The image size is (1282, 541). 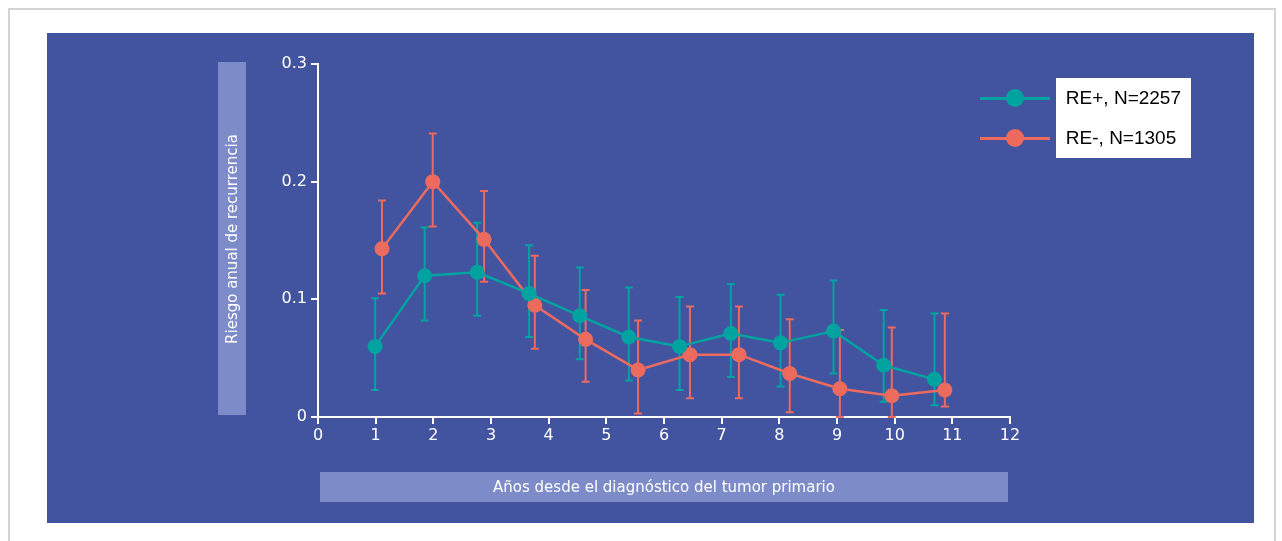 I want to click on x-tick-label: 2, so click(x=433, y=434).